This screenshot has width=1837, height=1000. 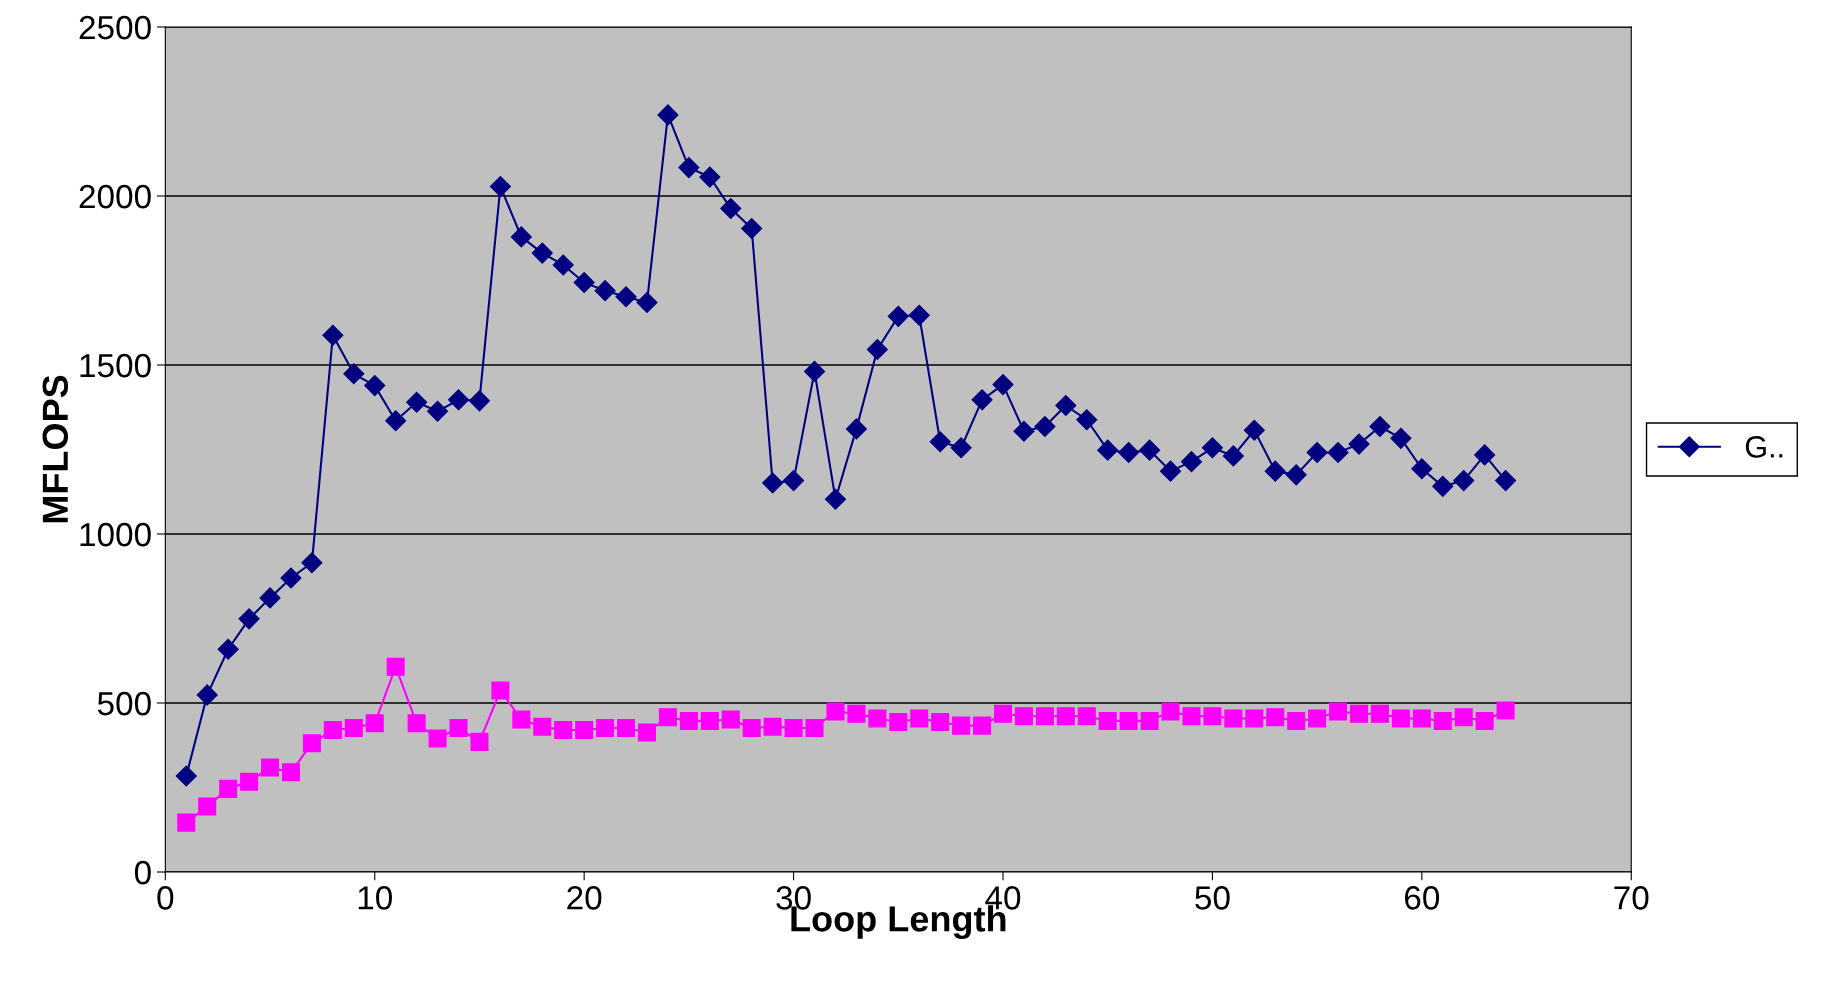 What do you see at coordinates (1631, 898) in the screenshot?
I see `x-tick-label: 70` at bounding box center [1631, 898].